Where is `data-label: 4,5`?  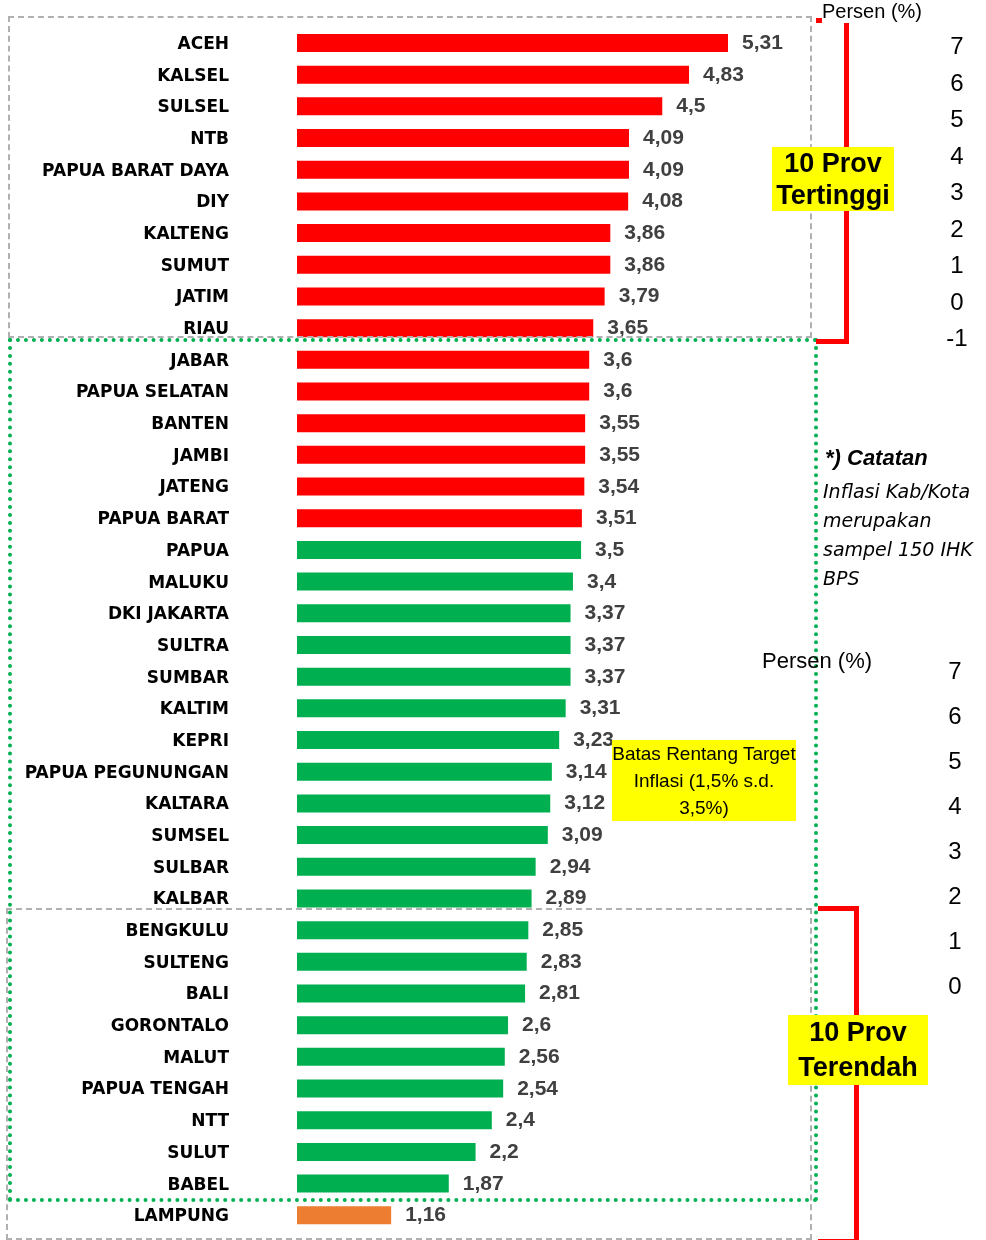 data-label: 4,5 is located at coordinates (691, 105).